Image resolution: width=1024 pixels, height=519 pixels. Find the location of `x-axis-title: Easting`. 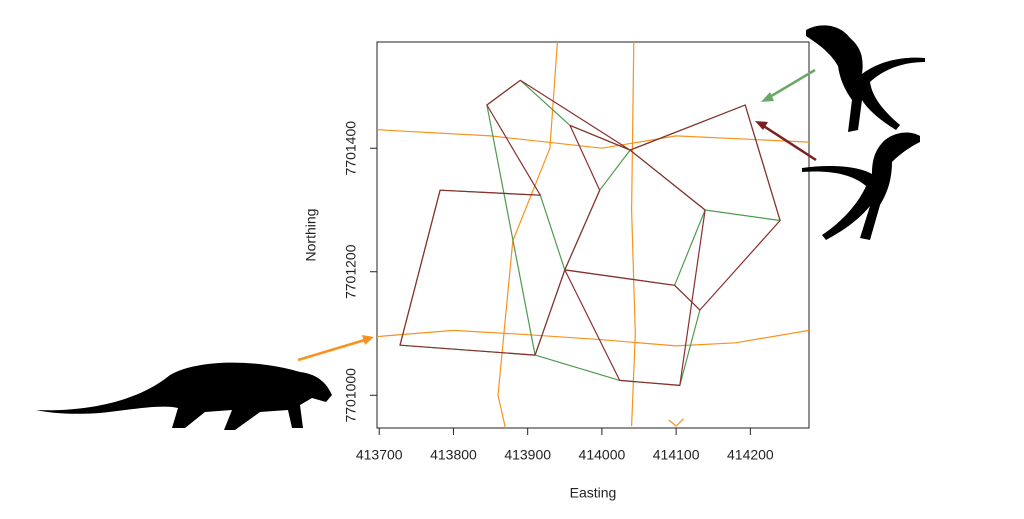

x-axis-title: Easting is located at coordinates (593, 493).